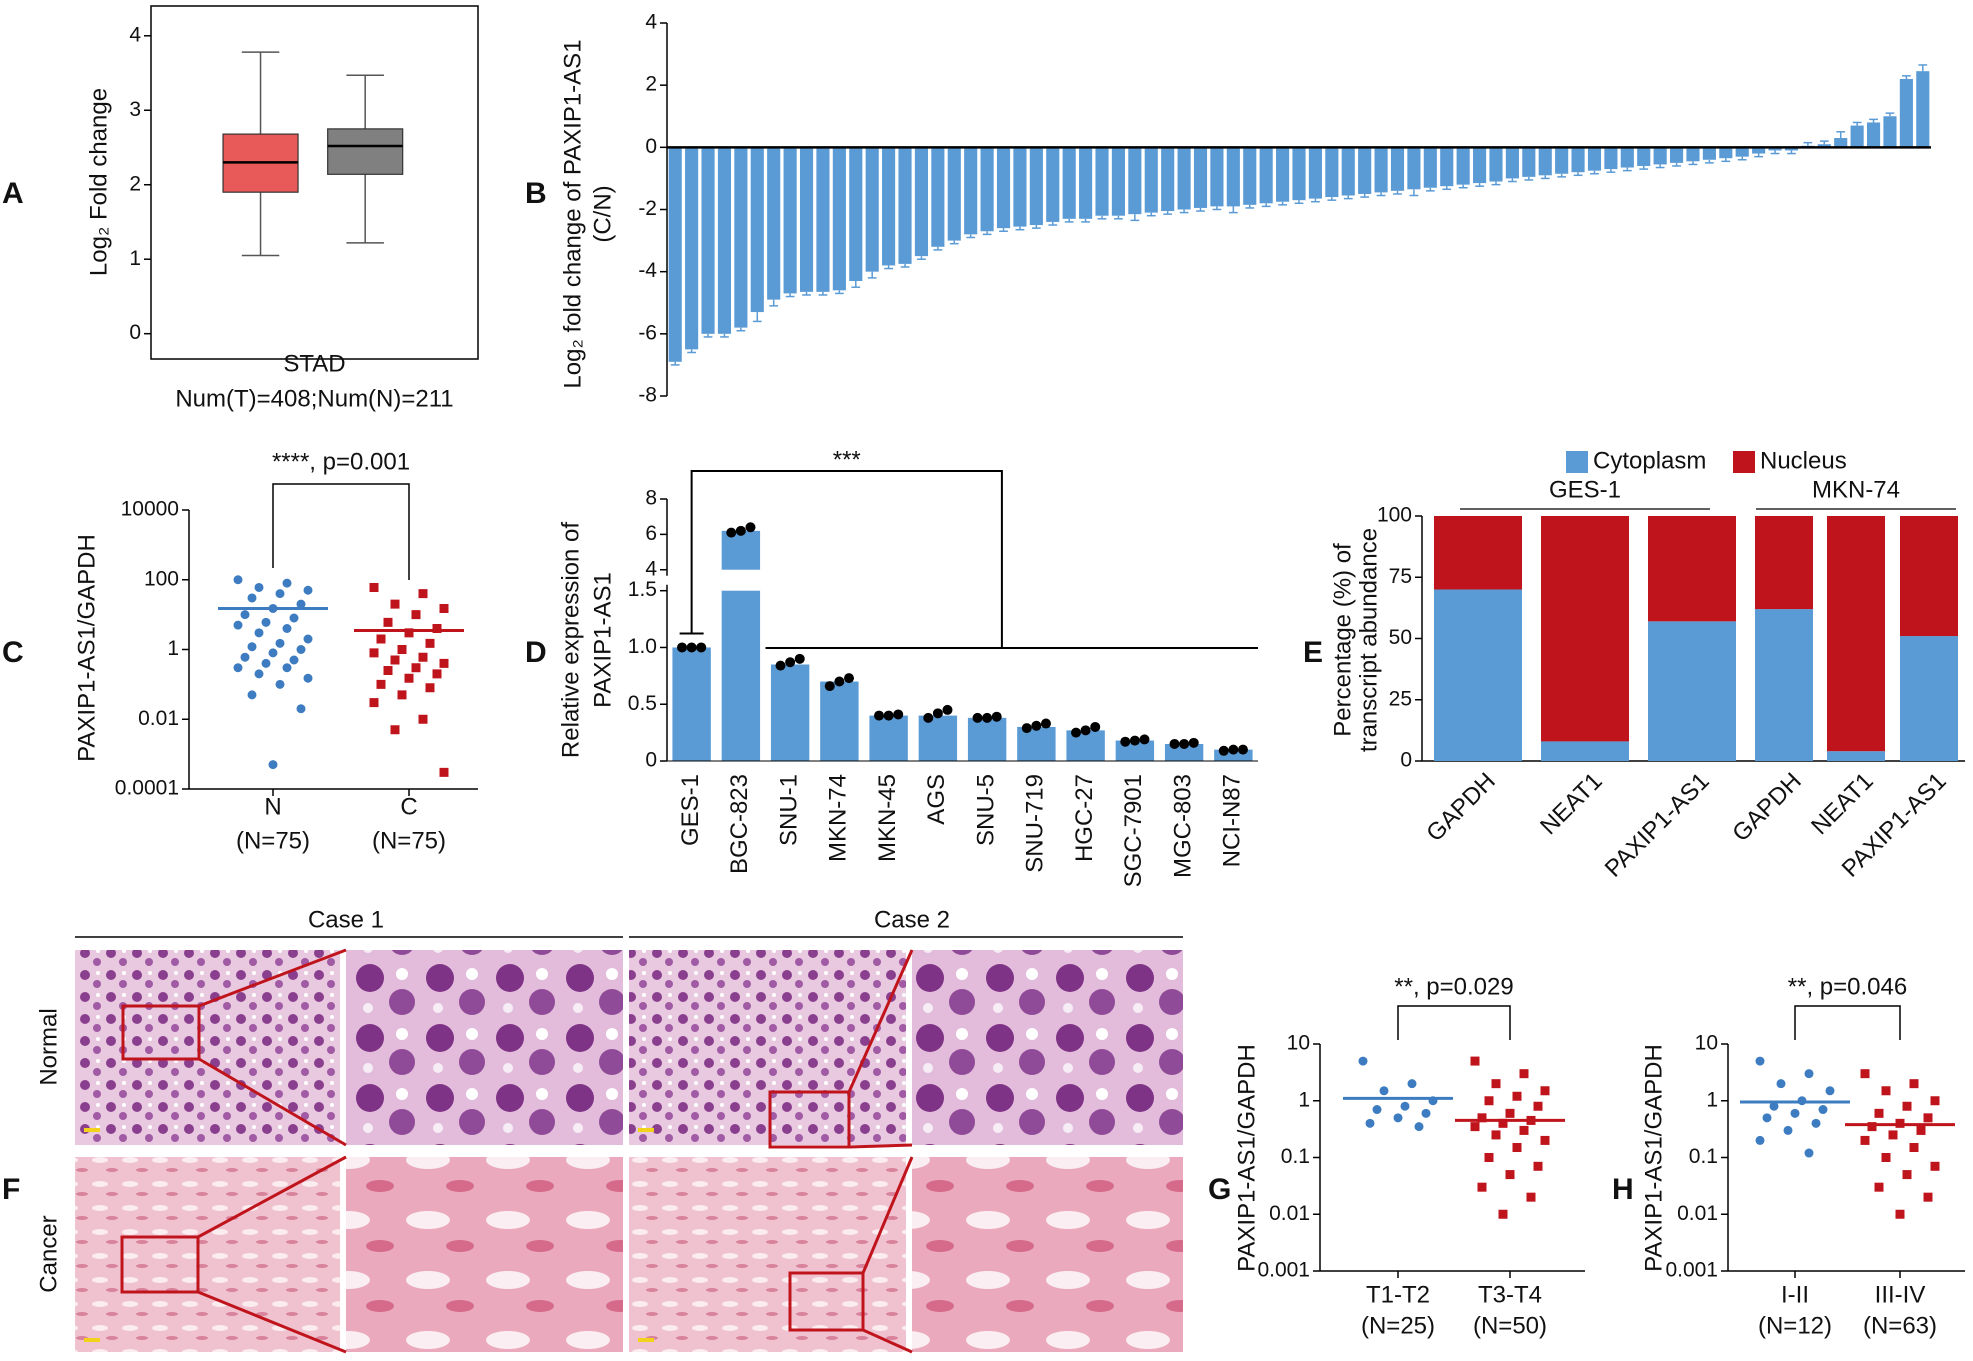  What do you see at coordinates (1398, 1325) in the screenshot?
I see `x-tick-note: (N=25)` at bounding box center [1398, 1325].